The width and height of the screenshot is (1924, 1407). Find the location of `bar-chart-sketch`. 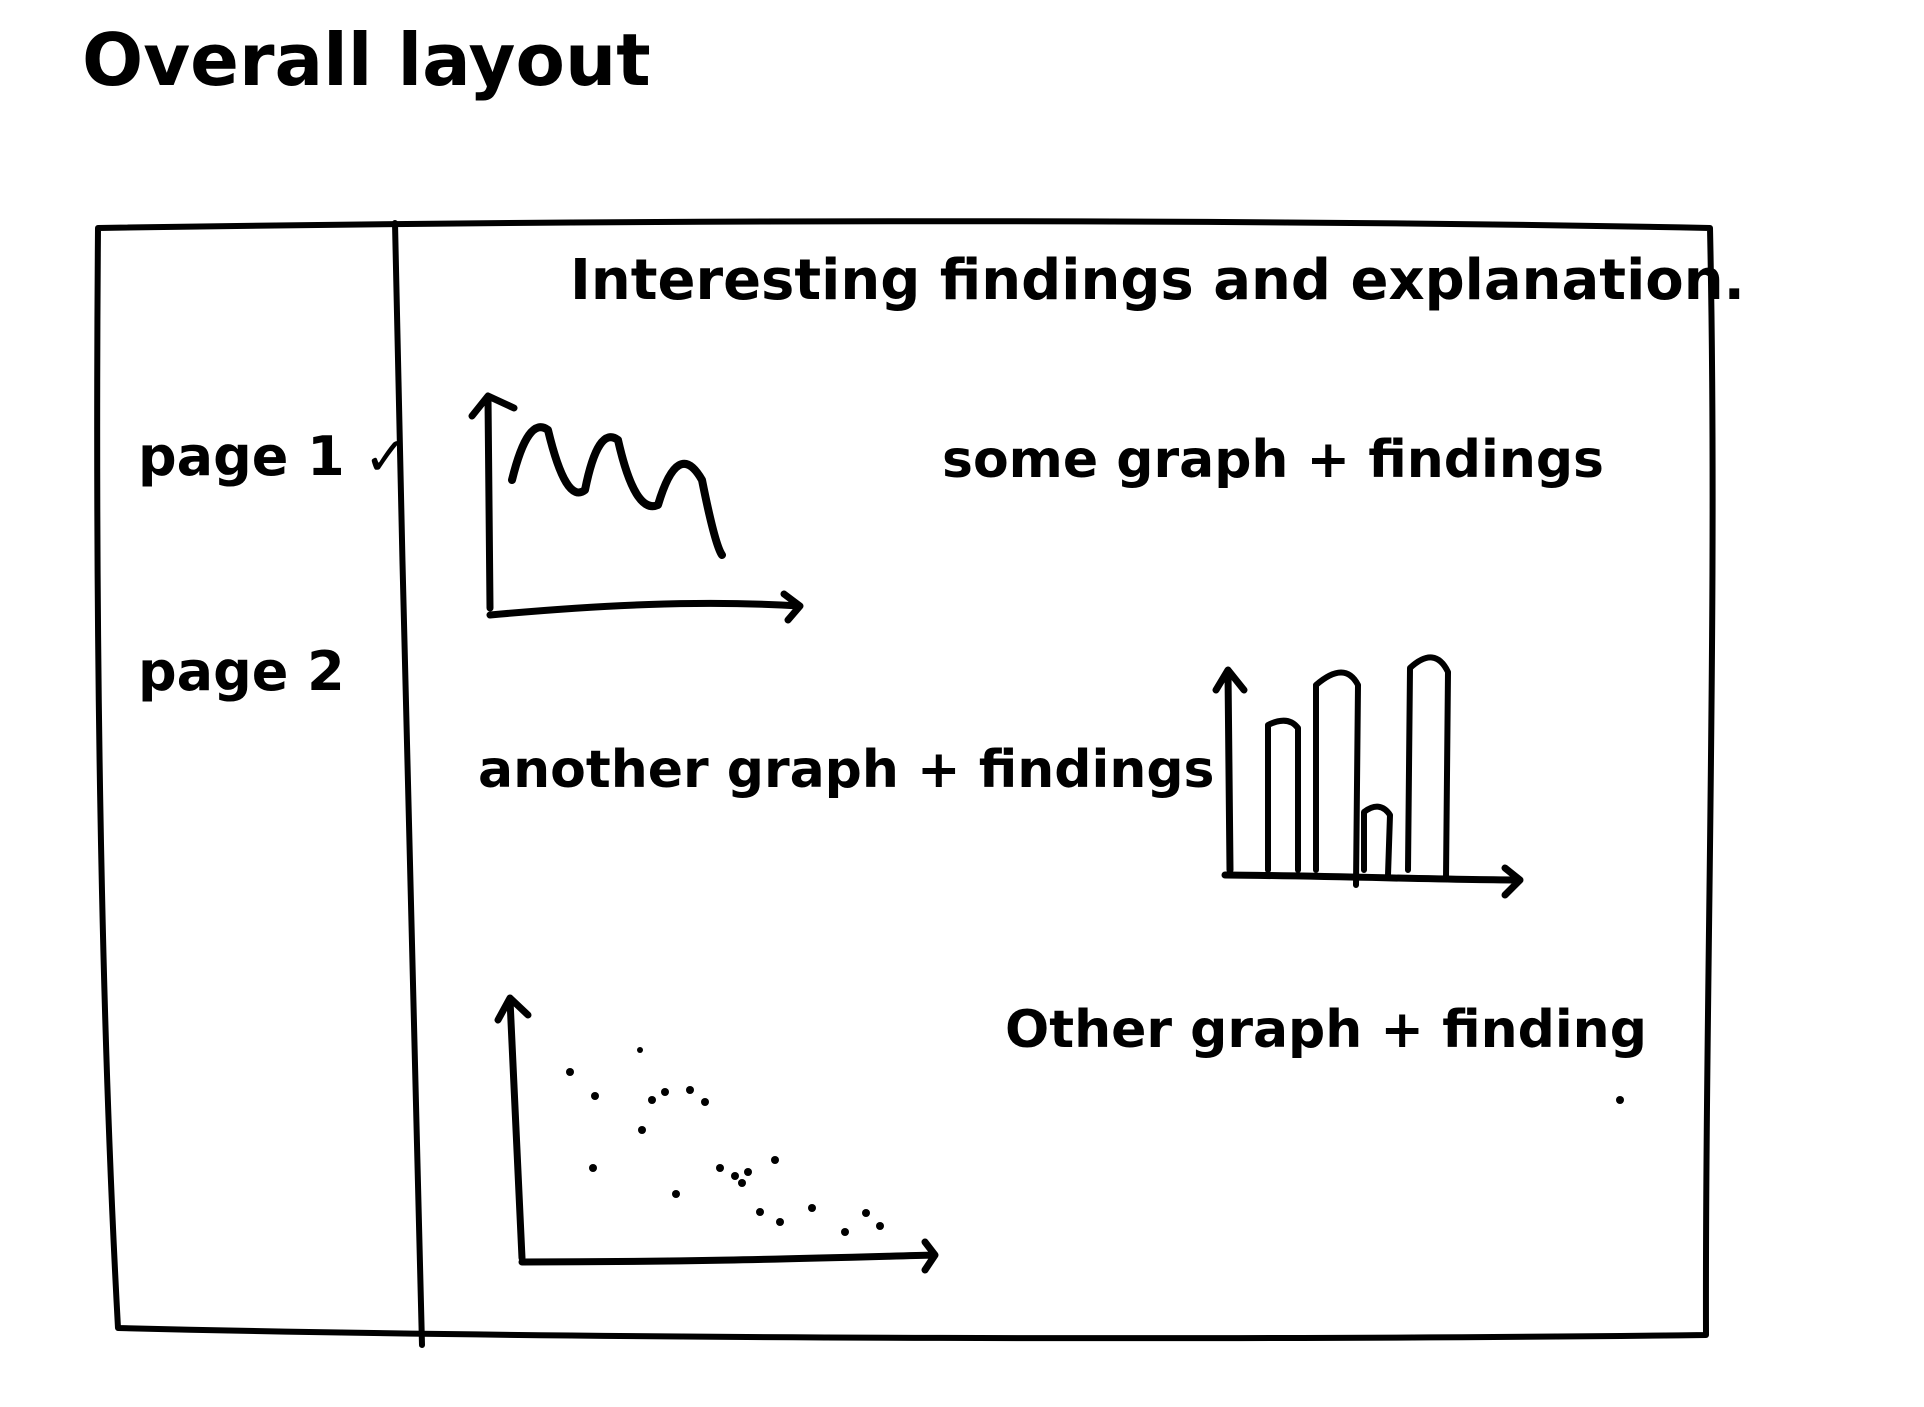

bar-chart-sketch is located at coordinates (1368, 776).